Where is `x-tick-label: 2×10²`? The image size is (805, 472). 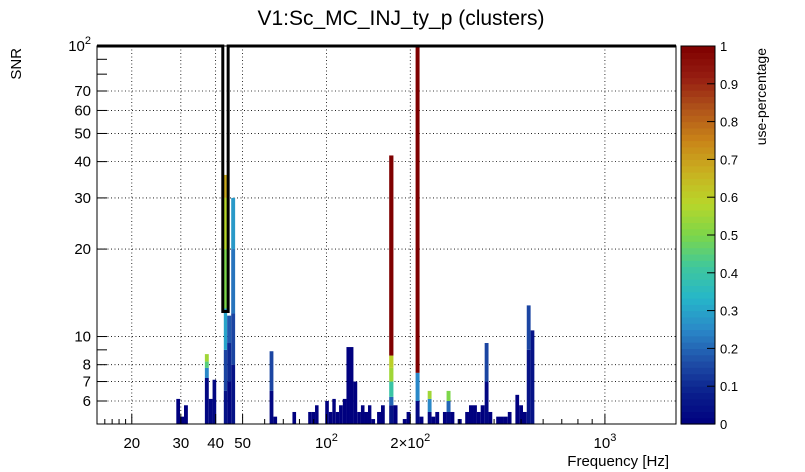
x-tick-label: 2×10² is located at coordinates (410, 442).